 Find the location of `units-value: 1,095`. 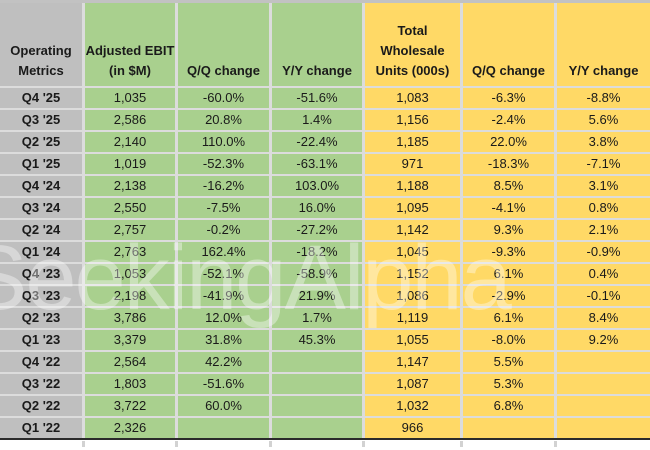

units-value: 1,095 is located at coordinates (412, 208).